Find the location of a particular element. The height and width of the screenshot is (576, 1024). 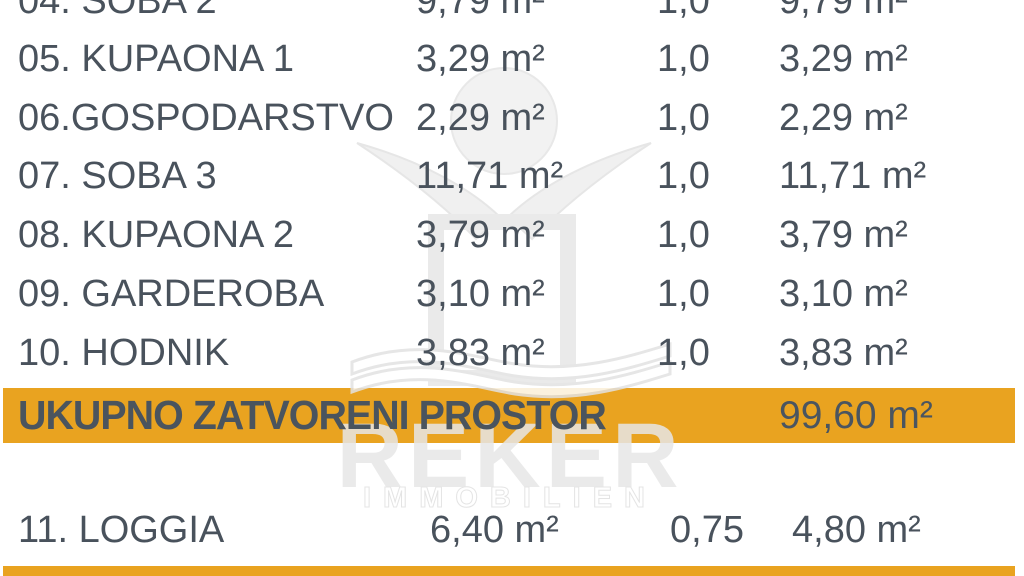

table-row: 11. LOGGIA 6,40 m² 0,75 4,80 m² is located at coordinates (512, 530).